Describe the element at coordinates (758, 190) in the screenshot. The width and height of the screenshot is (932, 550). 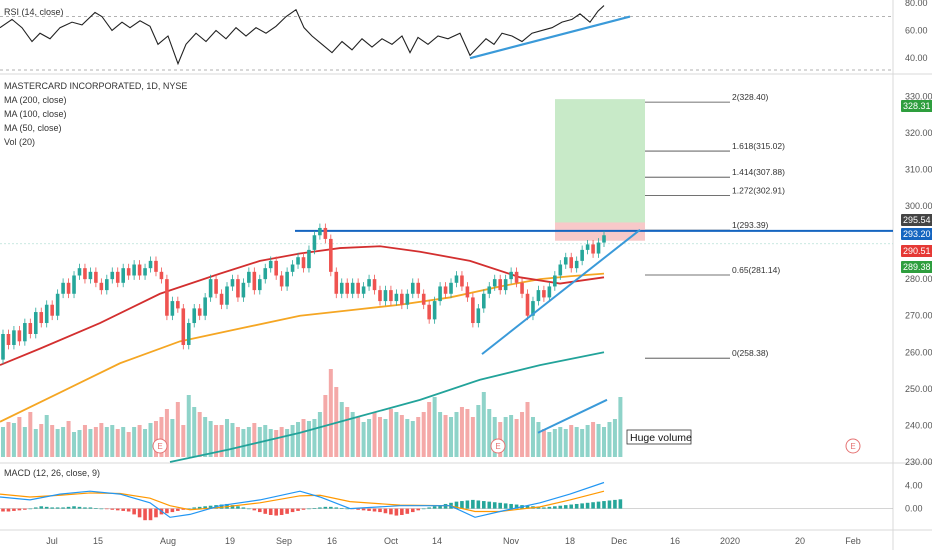
I see `fib-level-label: 1.272(302.91)` at that location.